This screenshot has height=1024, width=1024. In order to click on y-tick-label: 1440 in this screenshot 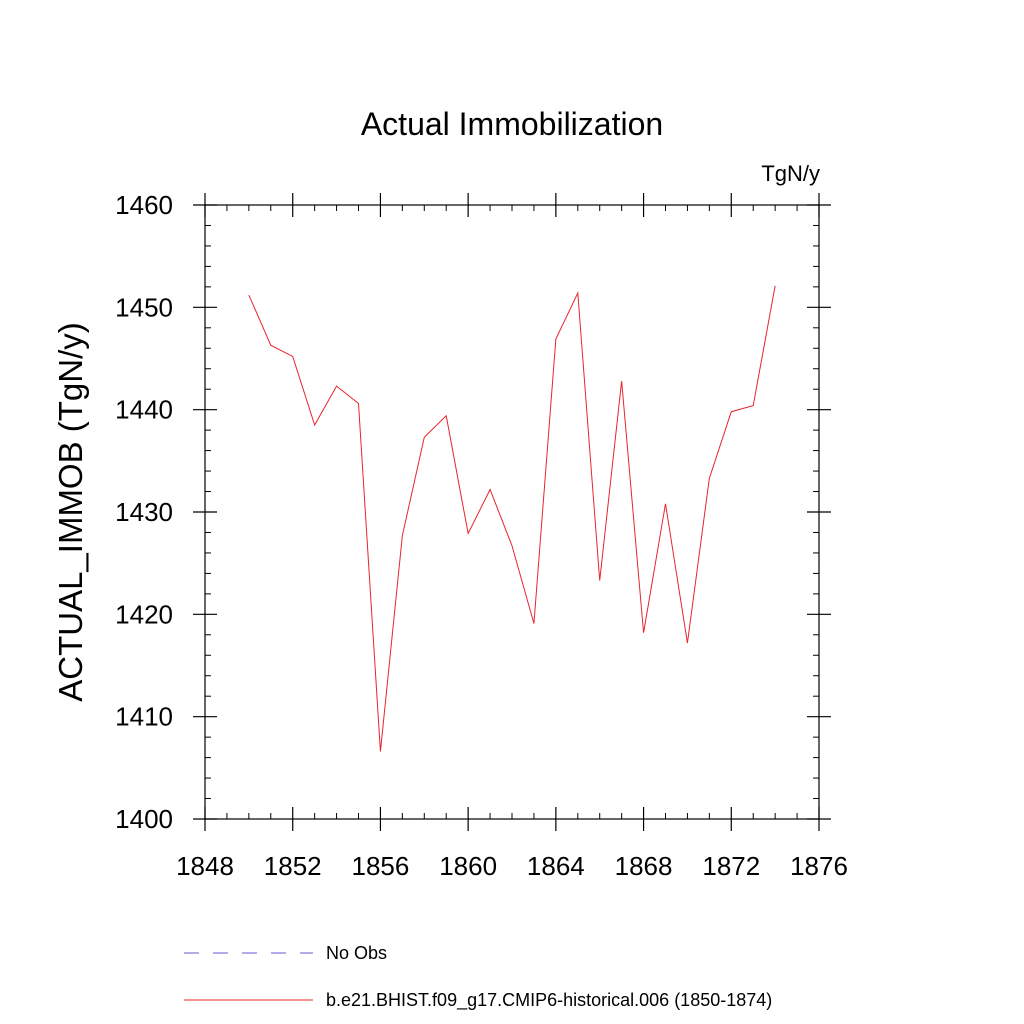, I will do `click(144, 410)`.